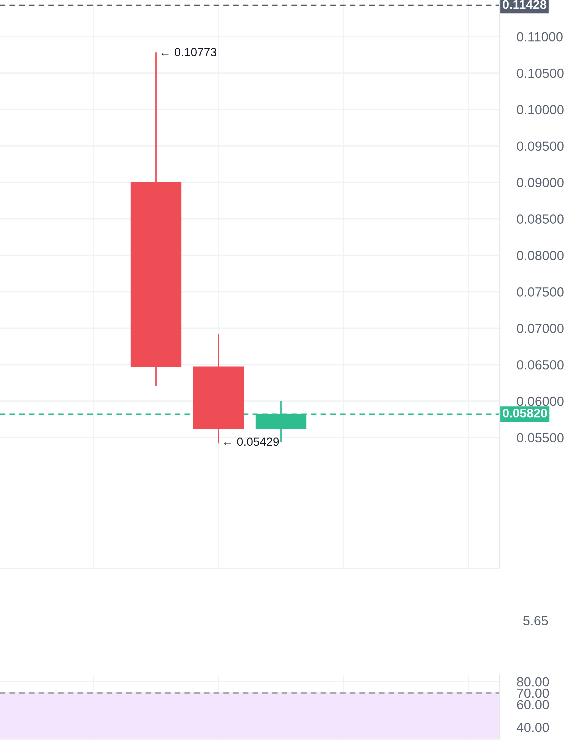 Image resolution: width=574 pixels, height=740 pixels. I want to click on y-tick-label: 0.06000, so click(540, 401).